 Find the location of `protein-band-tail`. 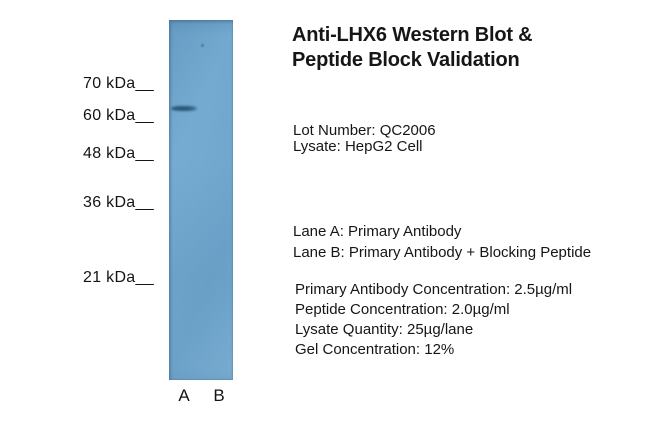

protein-band-tail is located at coordinates (193, 108).